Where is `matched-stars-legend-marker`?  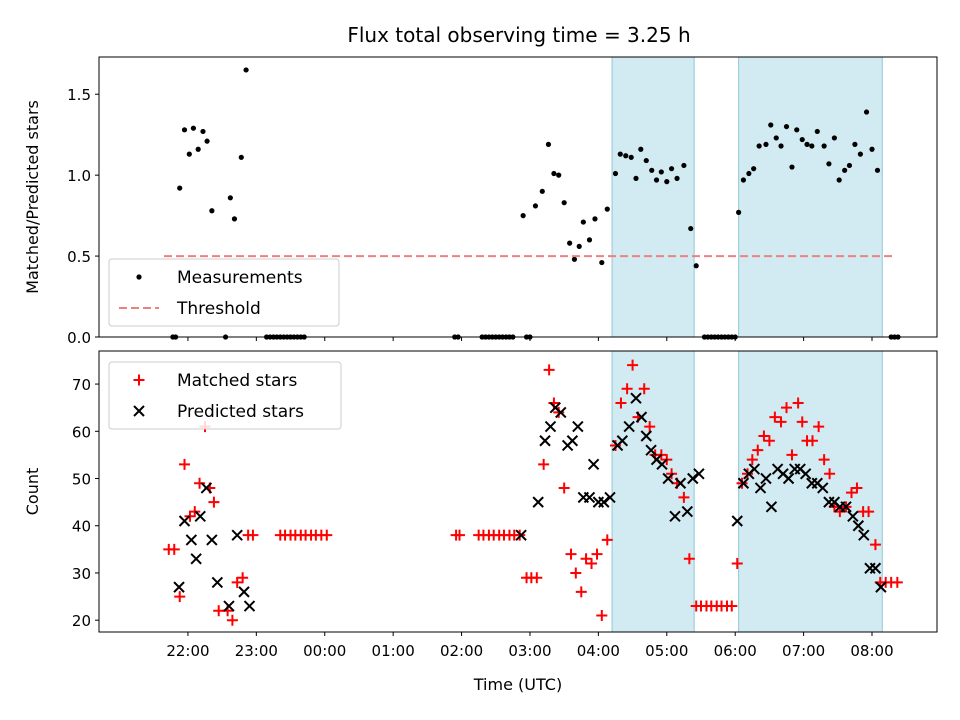 matched-stars-legend-marker is located at coordinates (139, 380).